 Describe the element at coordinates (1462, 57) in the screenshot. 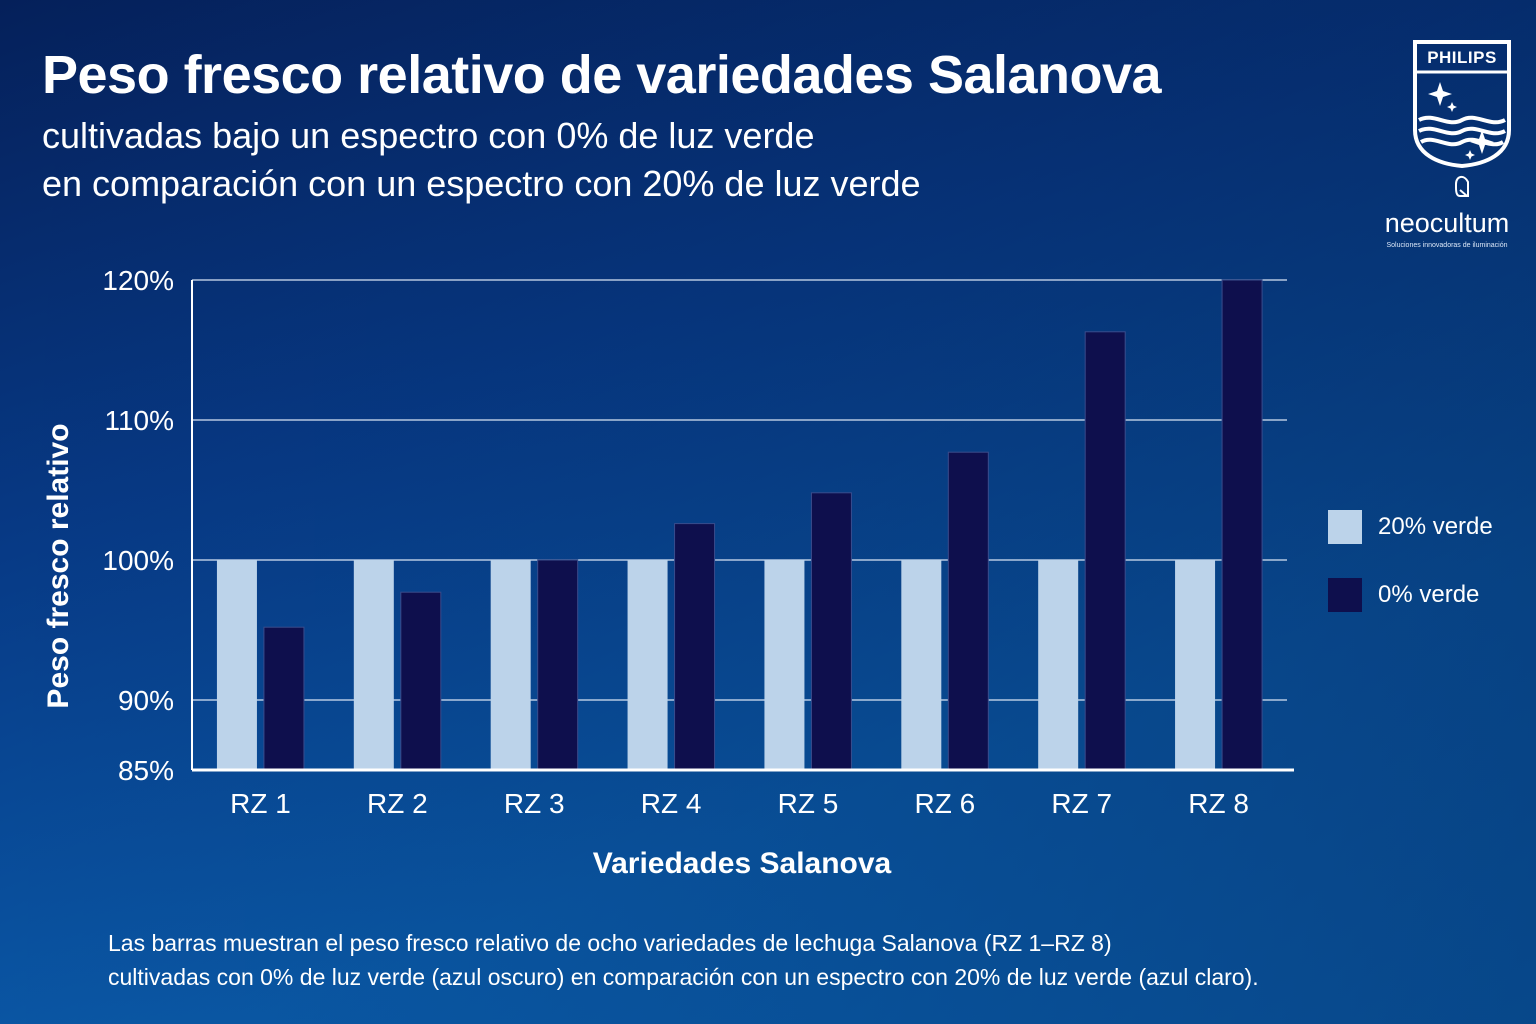

I see `philips-wordmark: PHILIPS` at that location.